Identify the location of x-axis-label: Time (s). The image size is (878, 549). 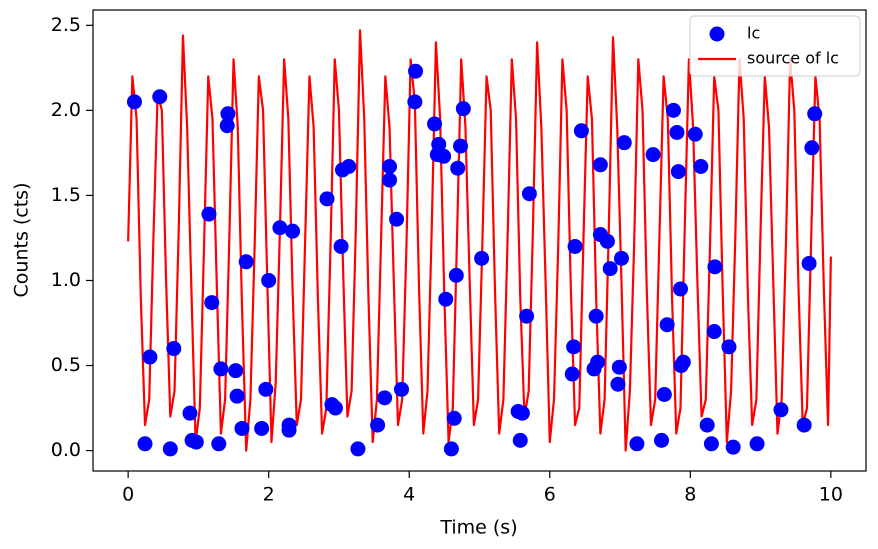
(478, 528).